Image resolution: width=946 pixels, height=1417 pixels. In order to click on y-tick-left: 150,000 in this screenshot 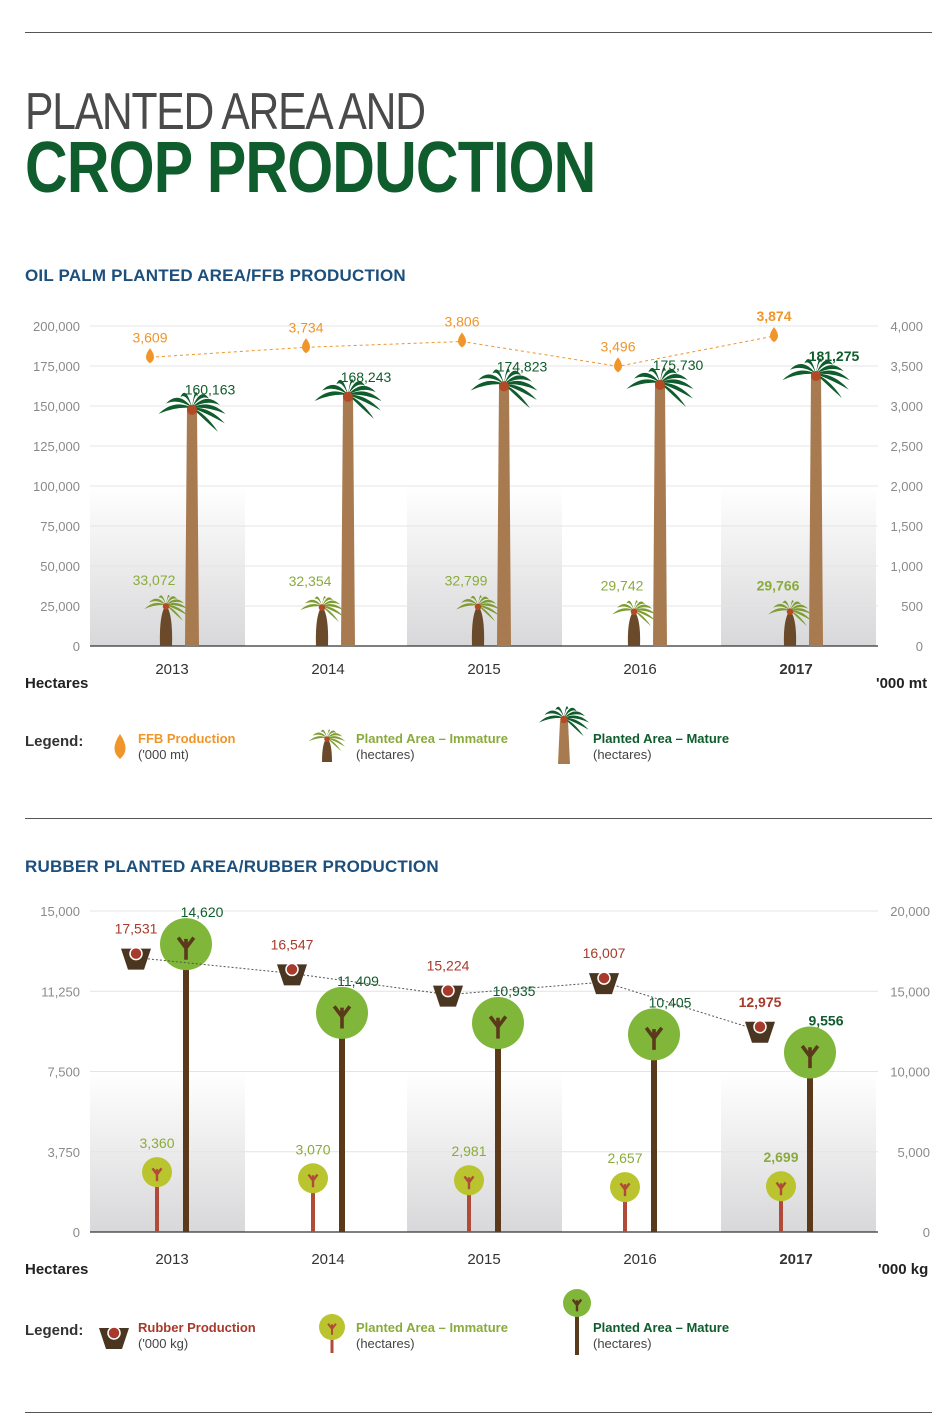, I will do `click(56, 406)`.